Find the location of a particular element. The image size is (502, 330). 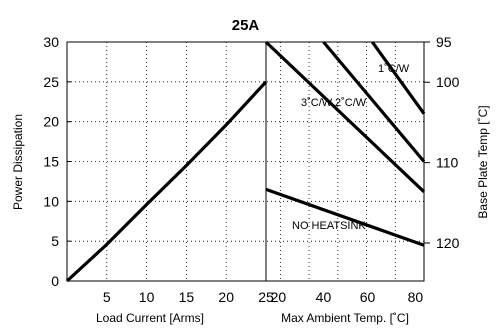

x-tick-label-right: 20 is located at coordinates (279, 297).